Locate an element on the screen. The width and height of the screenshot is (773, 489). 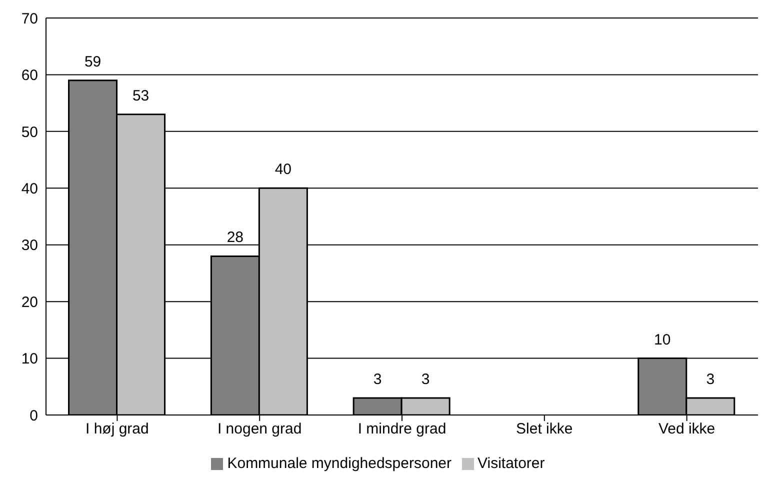
legend-label: Kommunale myndighedspersoner is located at coordinates (339, 463).